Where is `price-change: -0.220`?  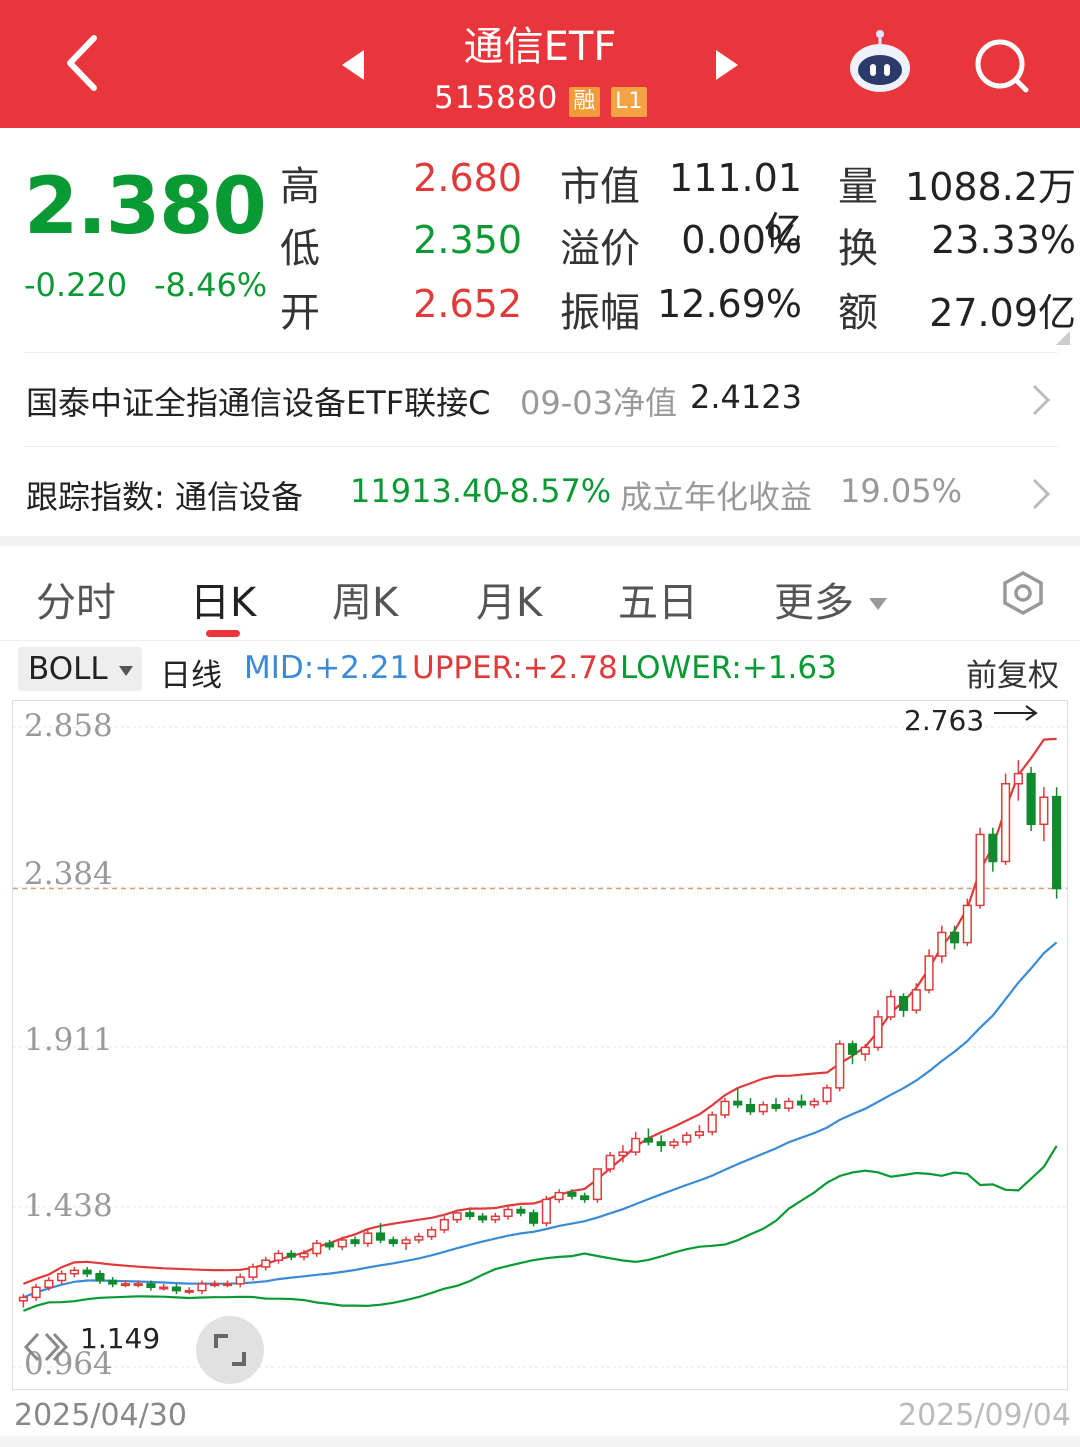
price-change: -0.220 is located at coordinates (76, 285).